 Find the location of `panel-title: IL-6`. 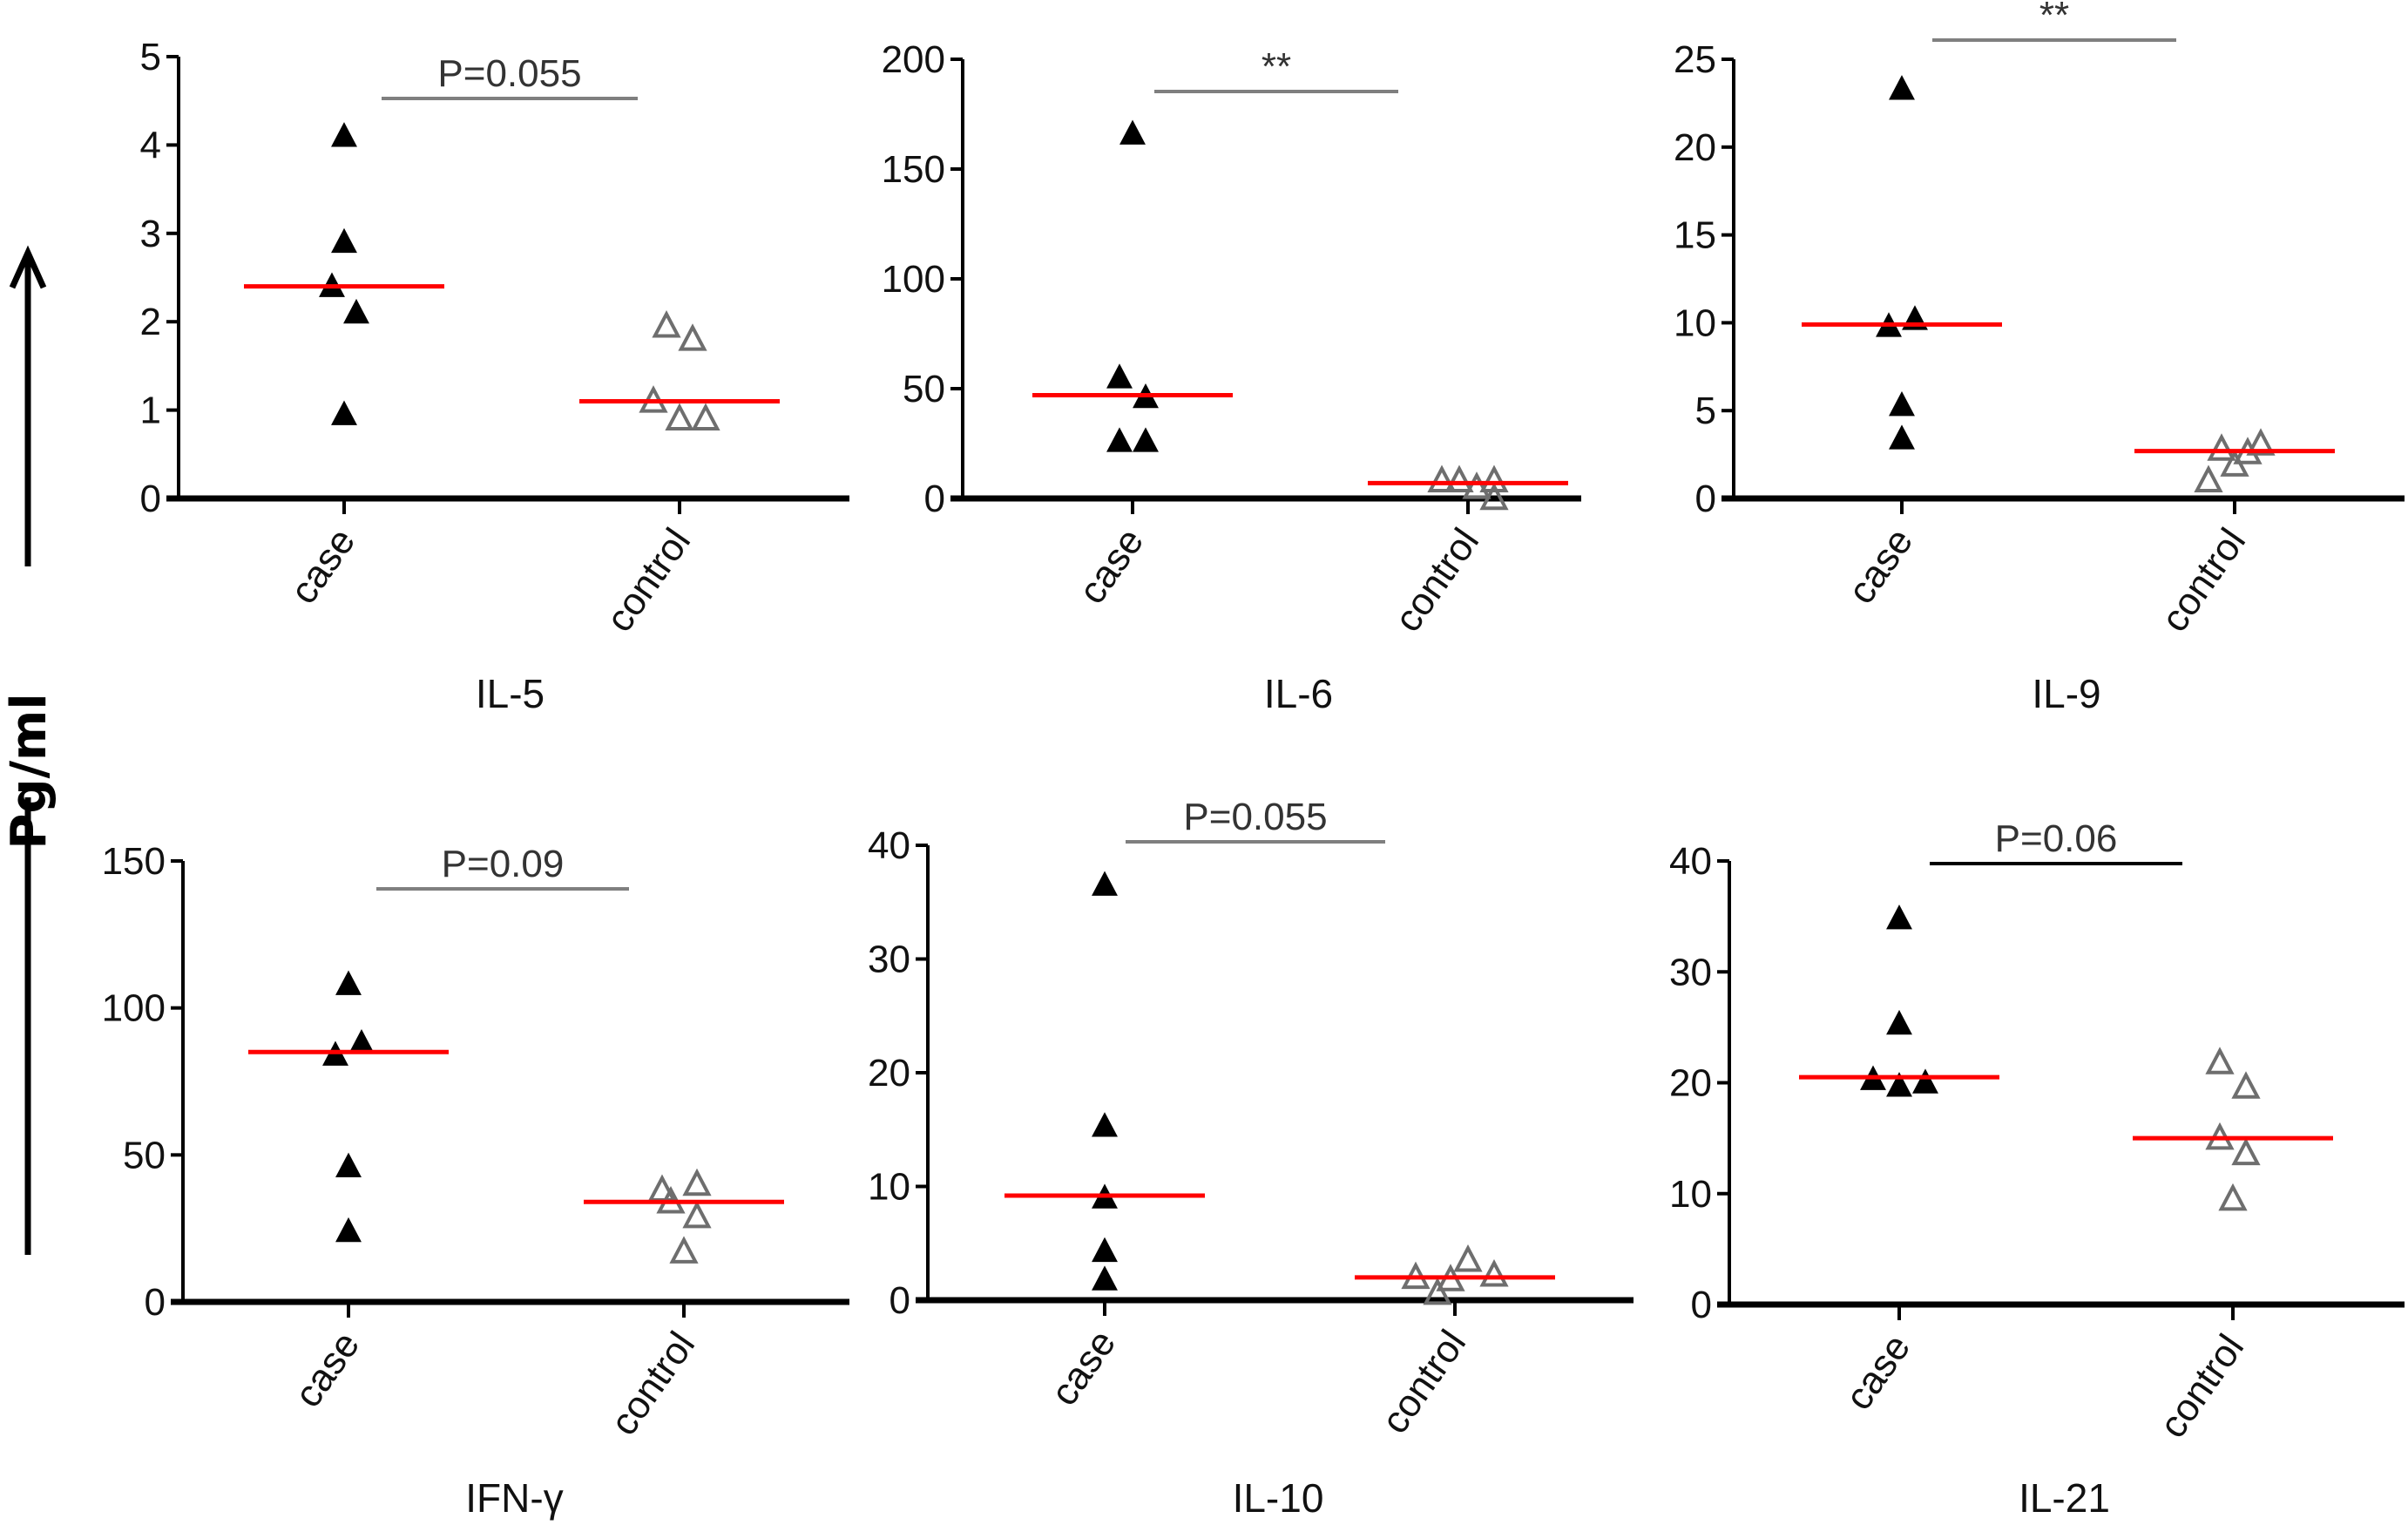

panel-title: IL-6 is located at coordinates (1298, 693).